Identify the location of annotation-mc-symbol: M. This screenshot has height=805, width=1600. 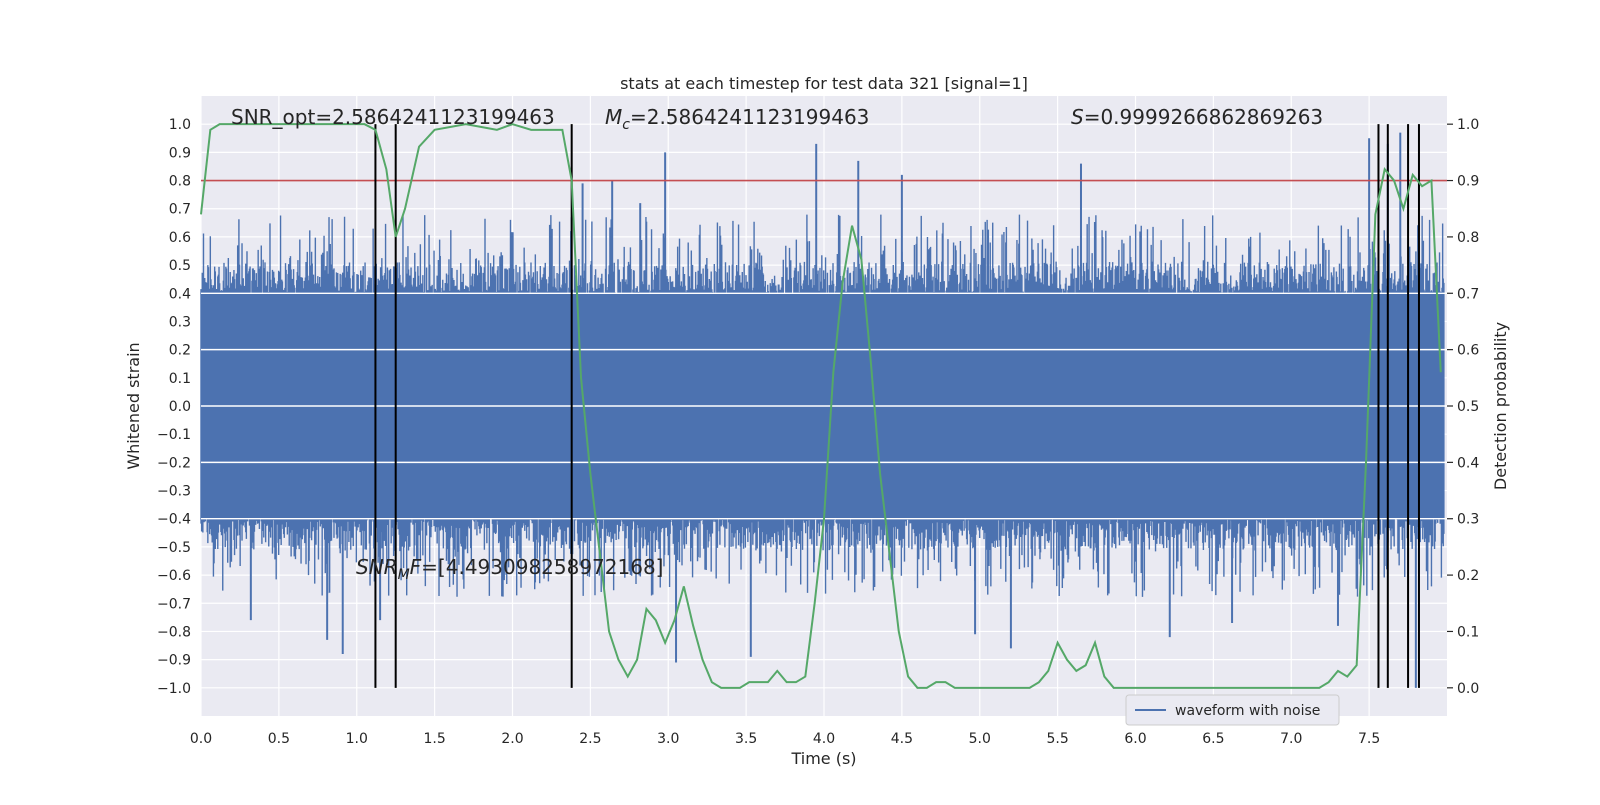
(613, 117).